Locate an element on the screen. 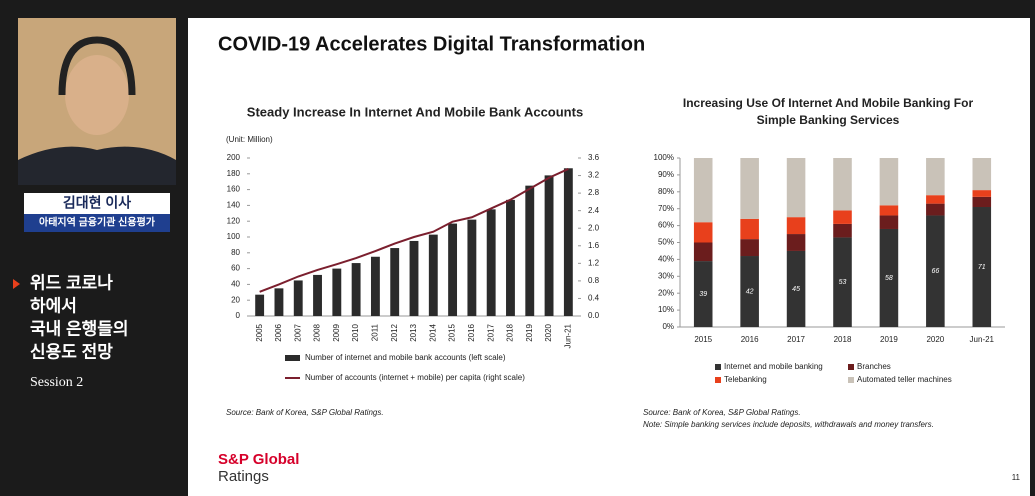  unit-label: (Unit: Million) is located at coordinates (249, 139).